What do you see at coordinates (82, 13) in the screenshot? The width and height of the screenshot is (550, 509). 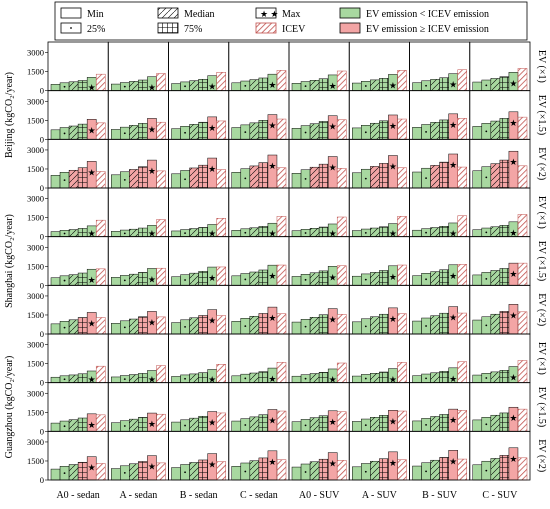 I see `legend-item-min: Min` at bounding box center [82, 13].